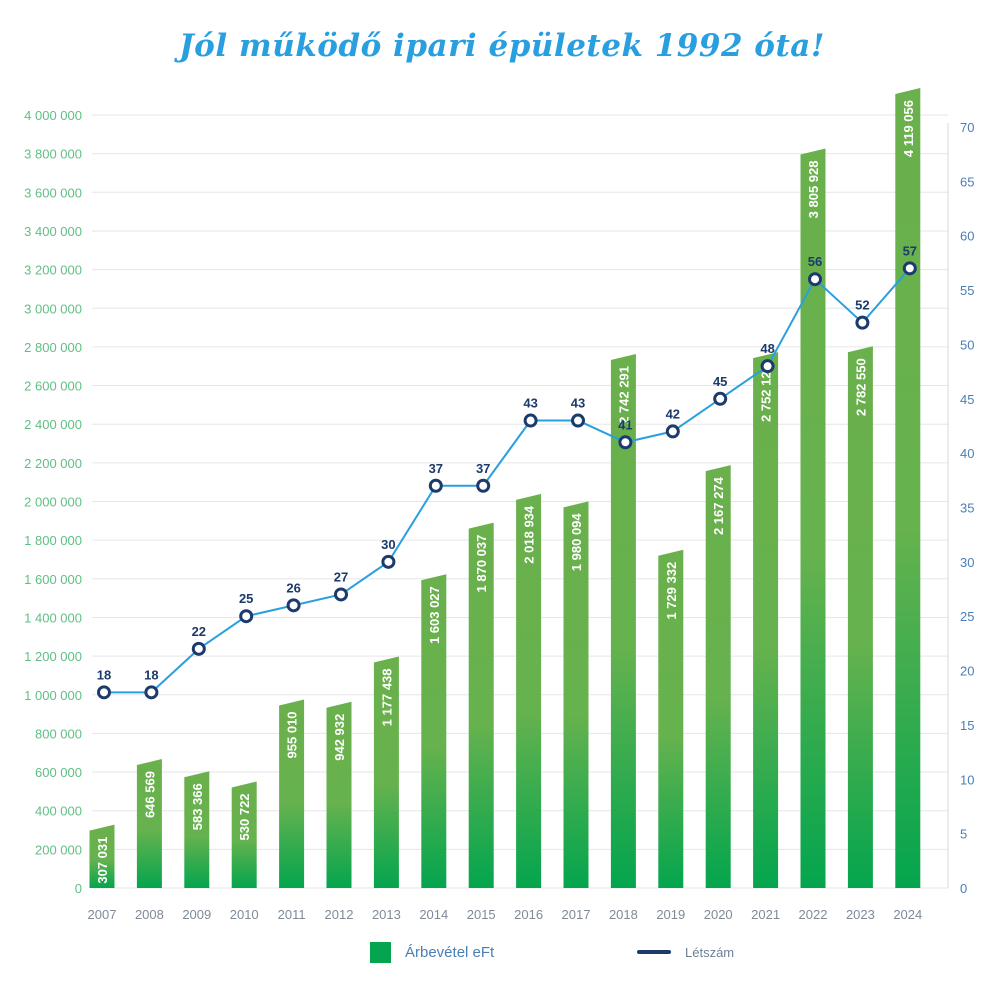  What do you see at coordinates (670, 914) in the screenshot?
I see `x-tick-label: 2019` at bounding box center [670, 914].